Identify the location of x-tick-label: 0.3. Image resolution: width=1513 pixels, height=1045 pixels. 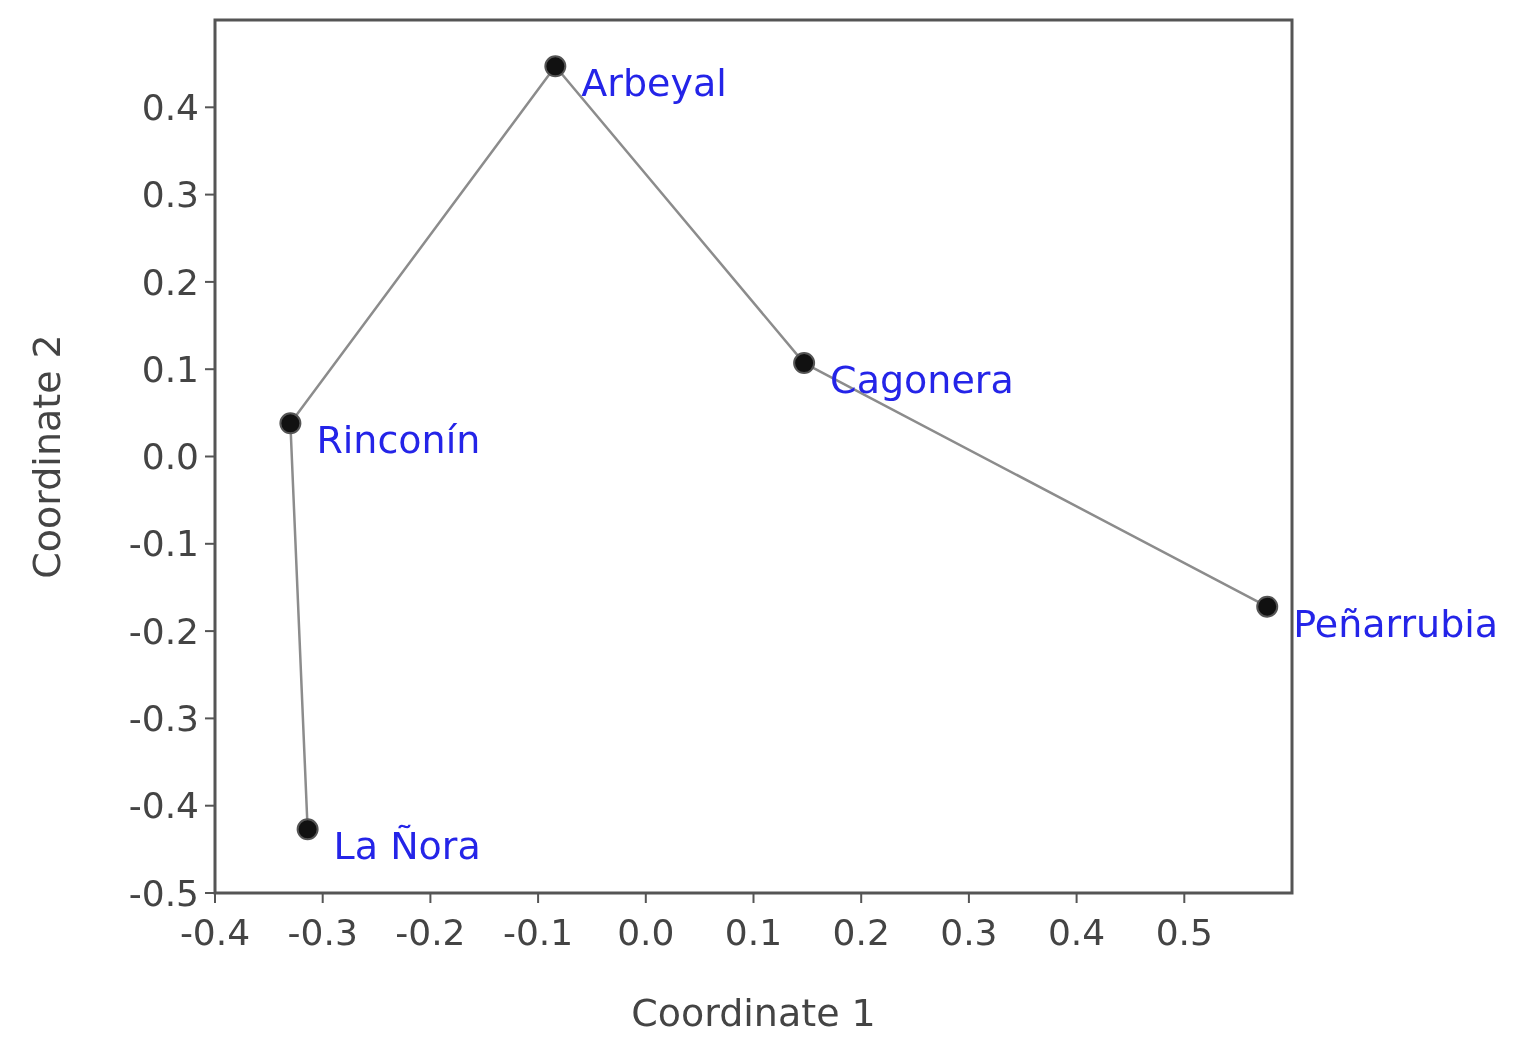
(969, 932).